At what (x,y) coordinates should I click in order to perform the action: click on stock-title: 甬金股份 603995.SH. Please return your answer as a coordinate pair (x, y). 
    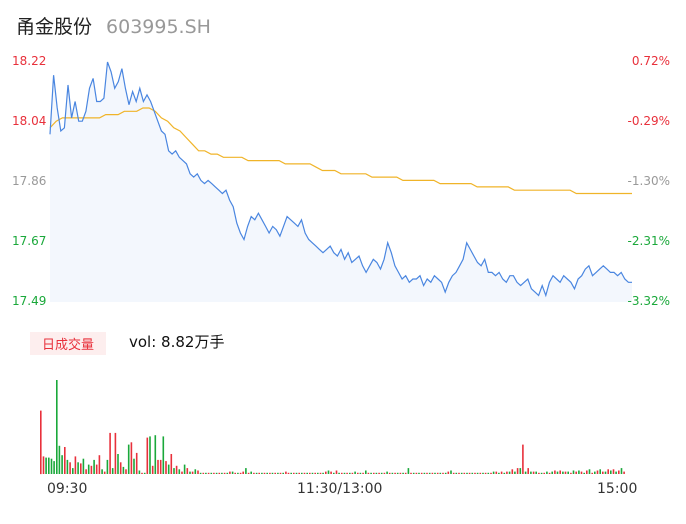
    Looking at the image, I should click on (113, 25).